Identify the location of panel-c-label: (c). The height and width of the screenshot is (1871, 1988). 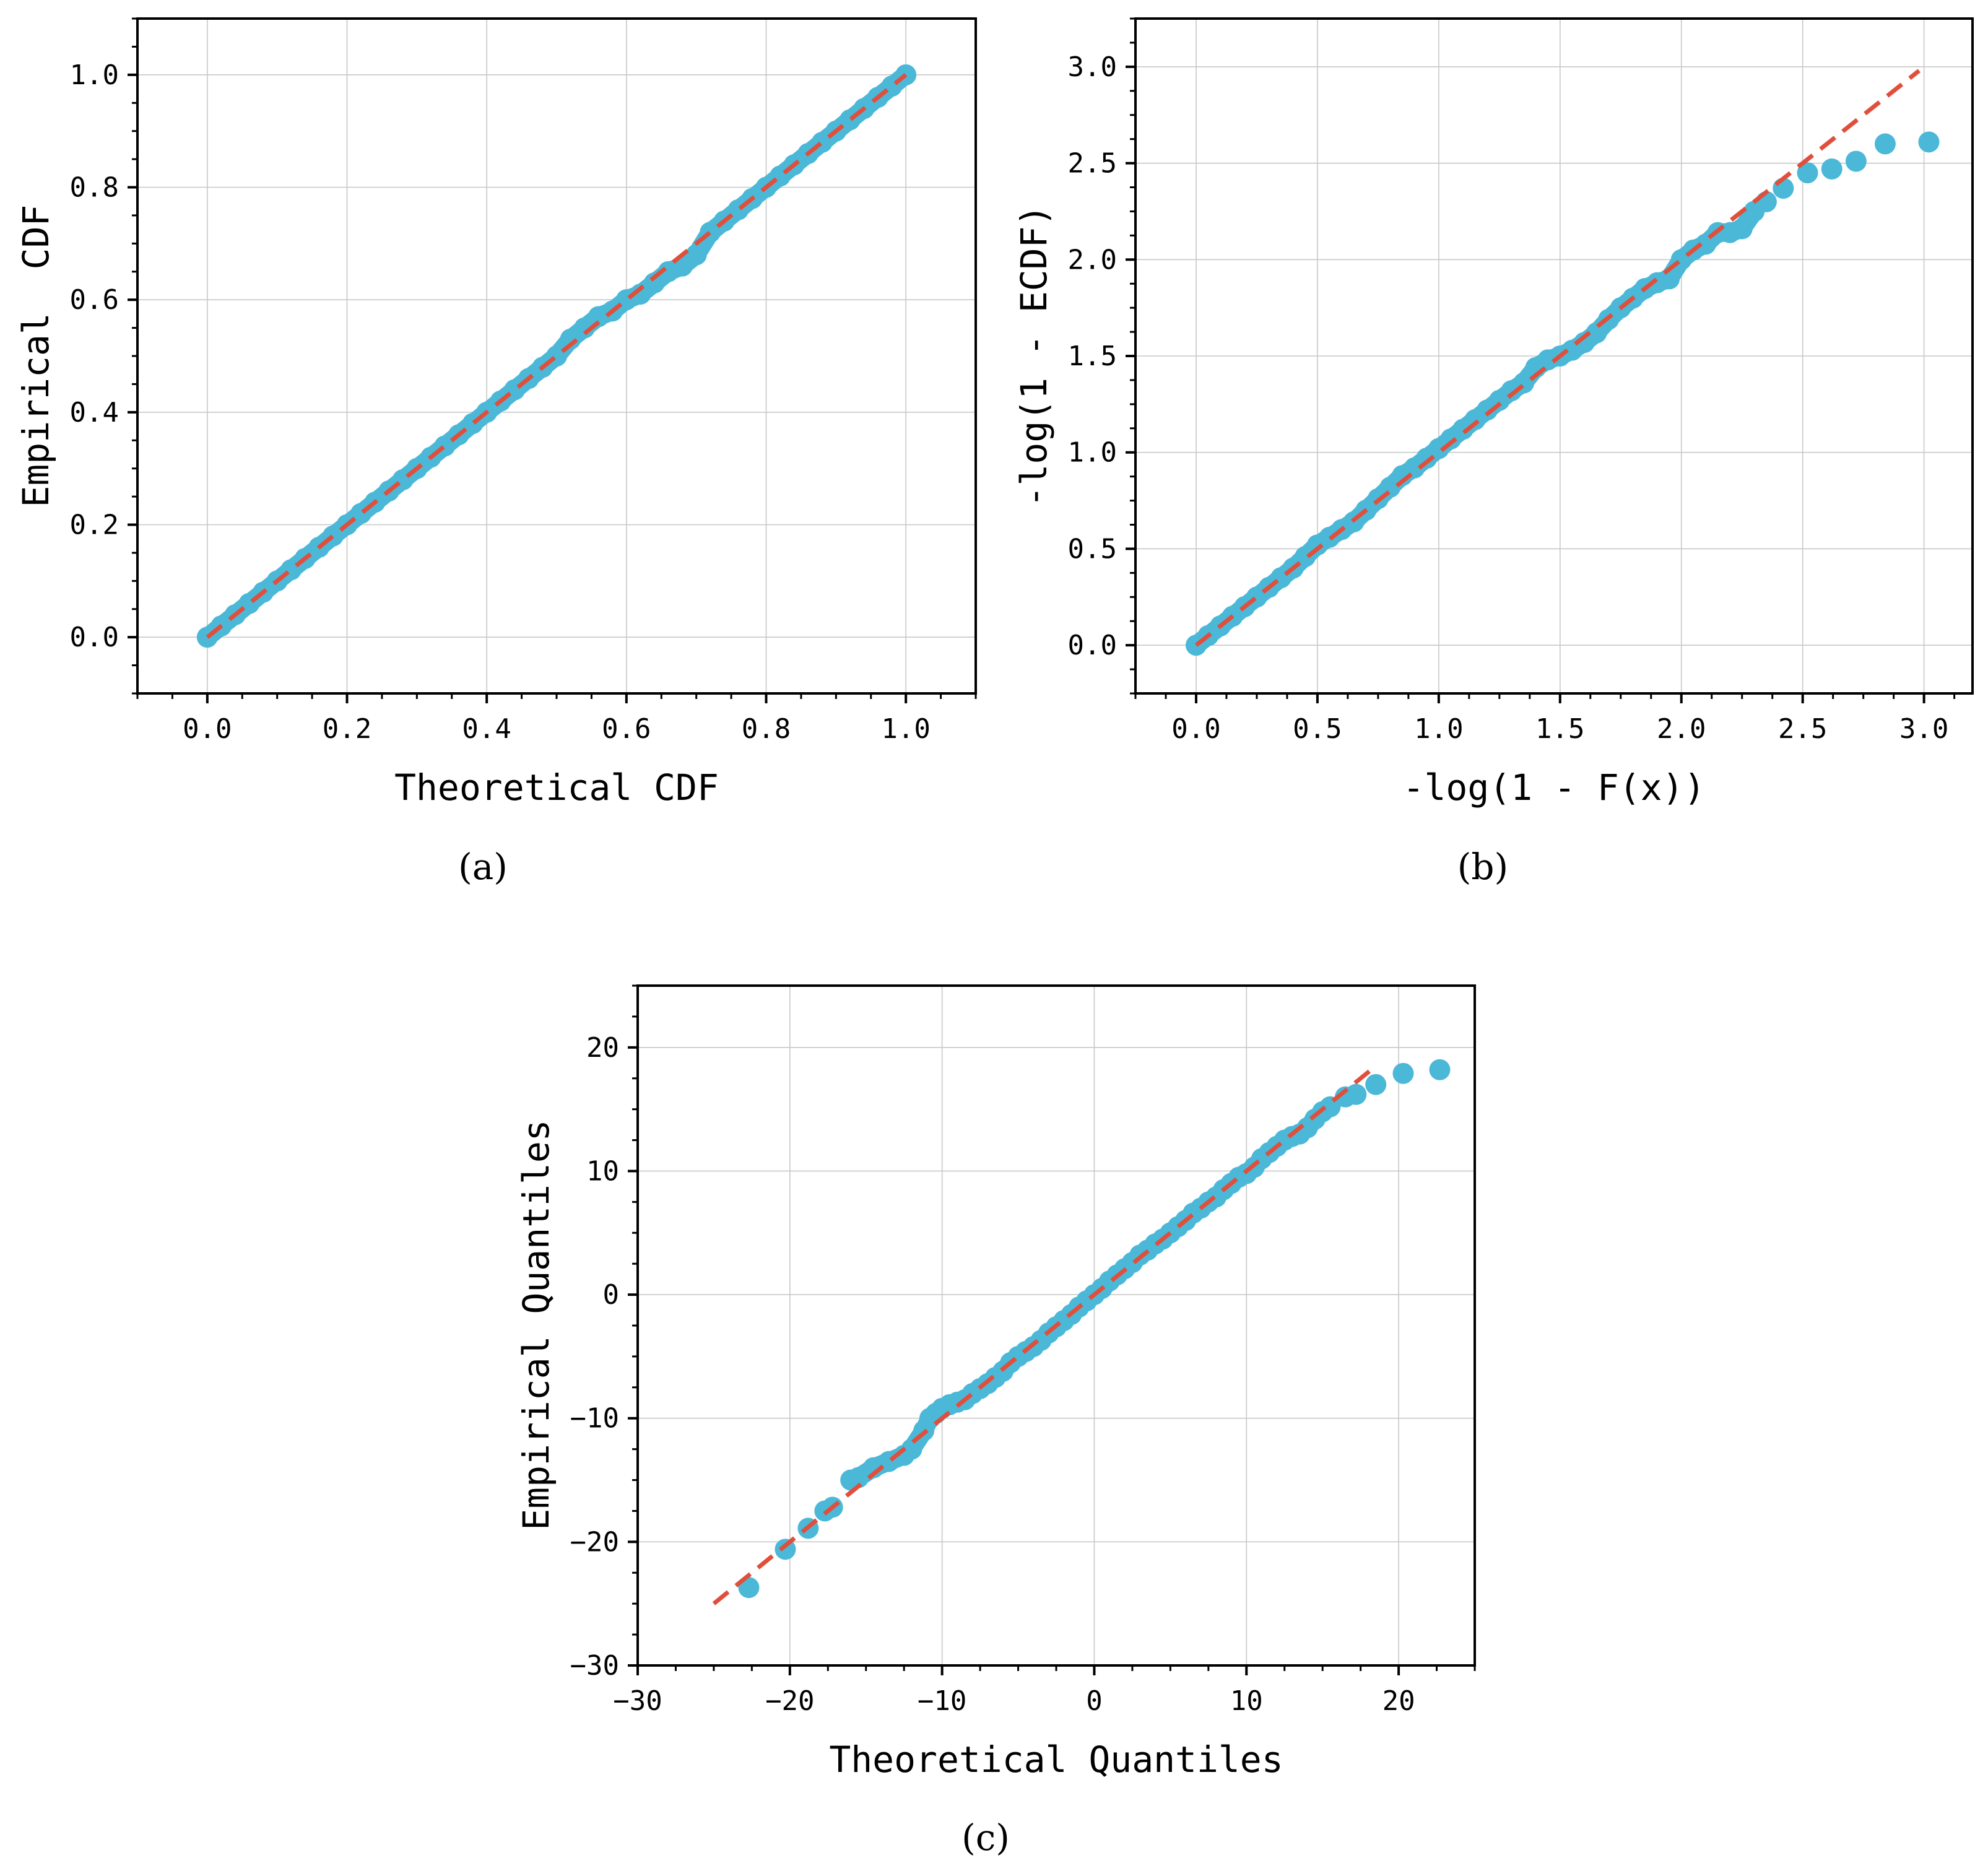
(985, 1838).